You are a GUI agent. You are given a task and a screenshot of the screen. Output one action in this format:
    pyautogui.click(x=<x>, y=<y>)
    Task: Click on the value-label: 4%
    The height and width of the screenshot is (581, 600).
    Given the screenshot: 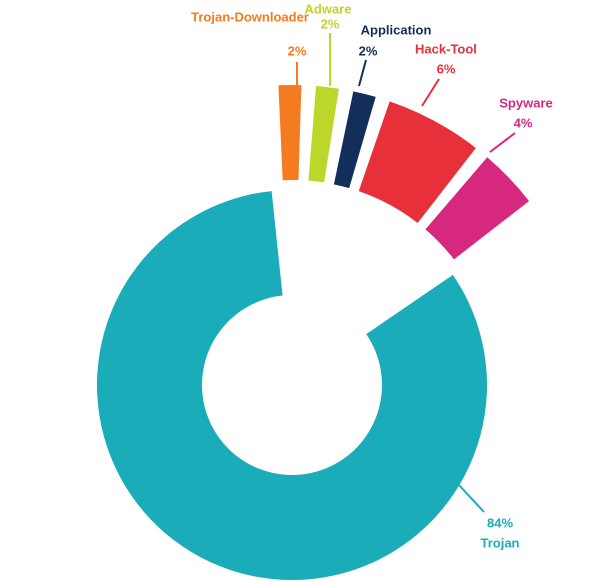 What is the action you would take?
    pyautogui.click(x=523, y=122)
    